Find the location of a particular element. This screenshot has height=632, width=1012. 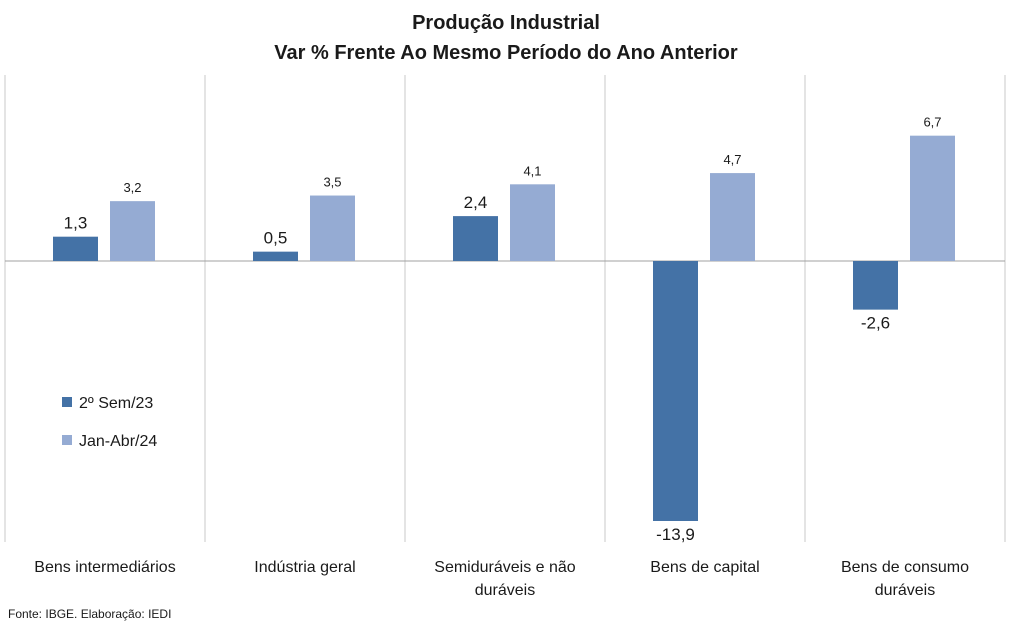

data-label: 0,5 is located at coordinates (276, 238).